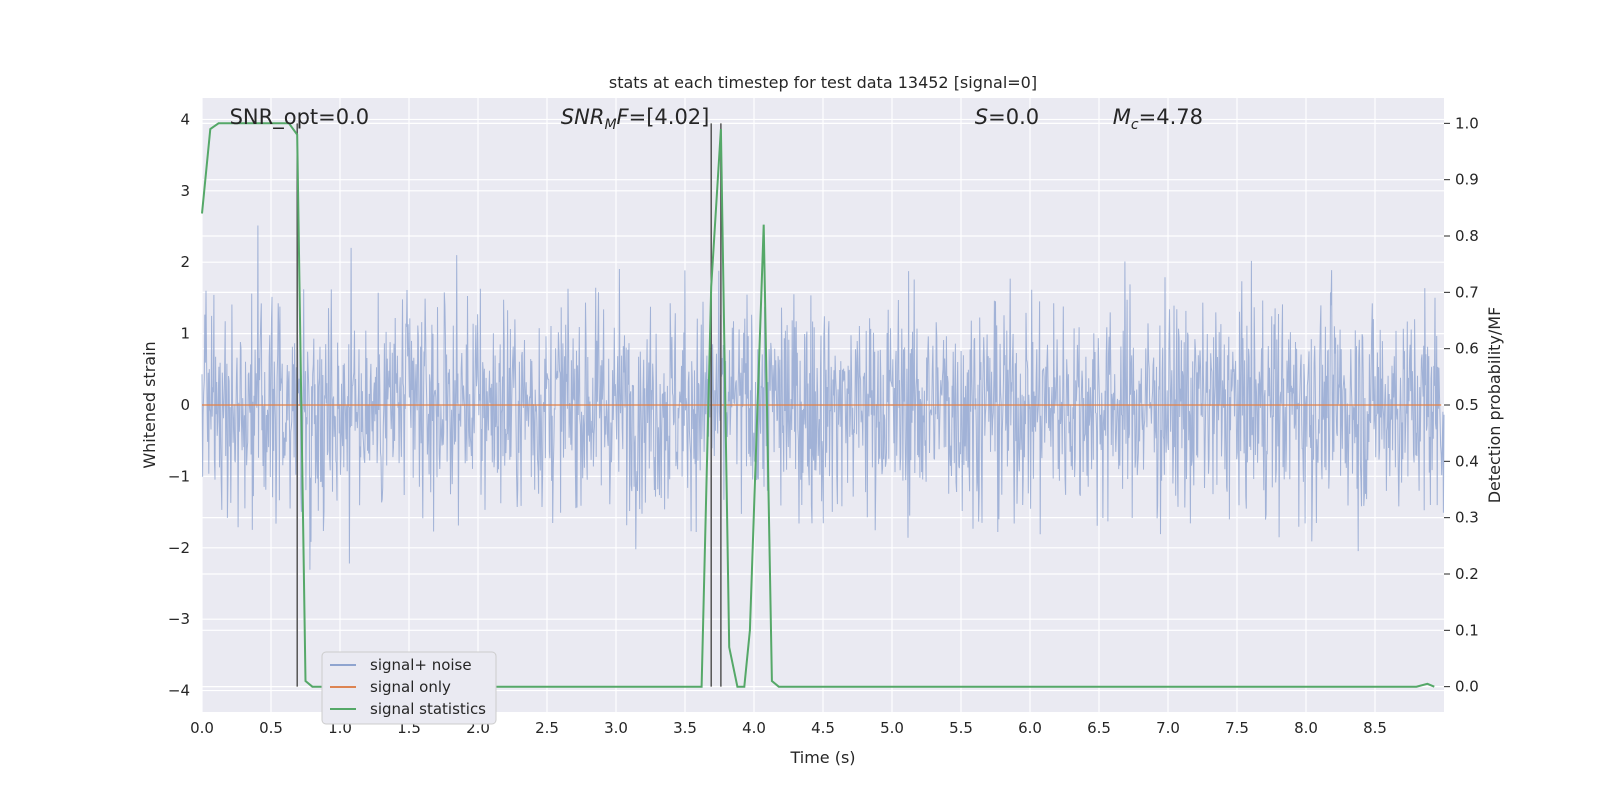 This screenshot has width=1600, height=800. What do you see at coordinates (616, 728) in the screenshot?
I see `x-tick-label: 3.0` at bounding box center [616, 728].